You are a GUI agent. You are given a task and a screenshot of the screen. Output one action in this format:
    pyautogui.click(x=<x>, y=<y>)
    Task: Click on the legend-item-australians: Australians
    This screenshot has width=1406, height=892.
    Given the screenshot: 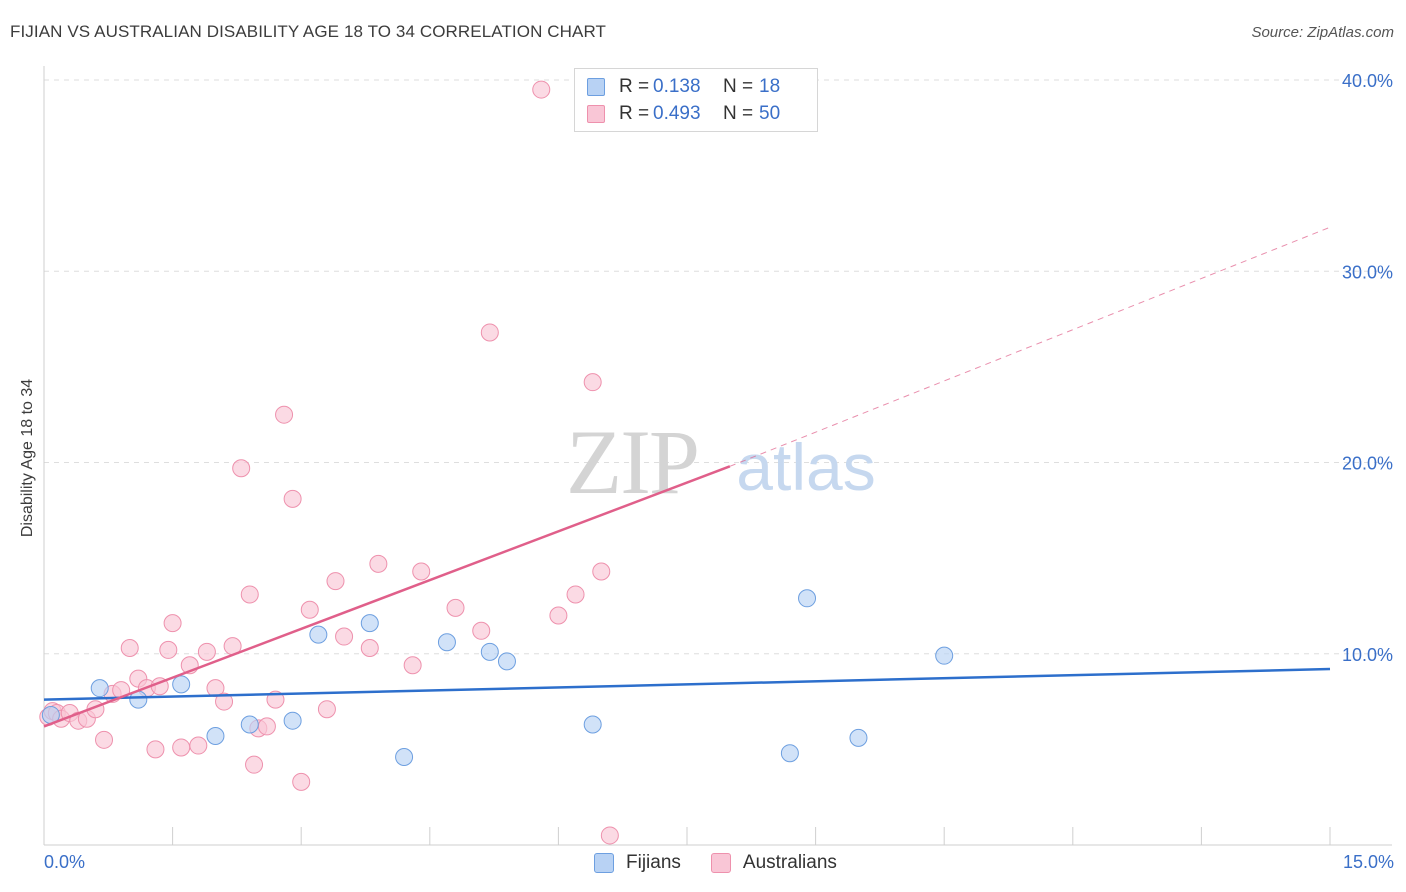 What is the action you would take?
    pyautogui.click(x=773, y=863)
    